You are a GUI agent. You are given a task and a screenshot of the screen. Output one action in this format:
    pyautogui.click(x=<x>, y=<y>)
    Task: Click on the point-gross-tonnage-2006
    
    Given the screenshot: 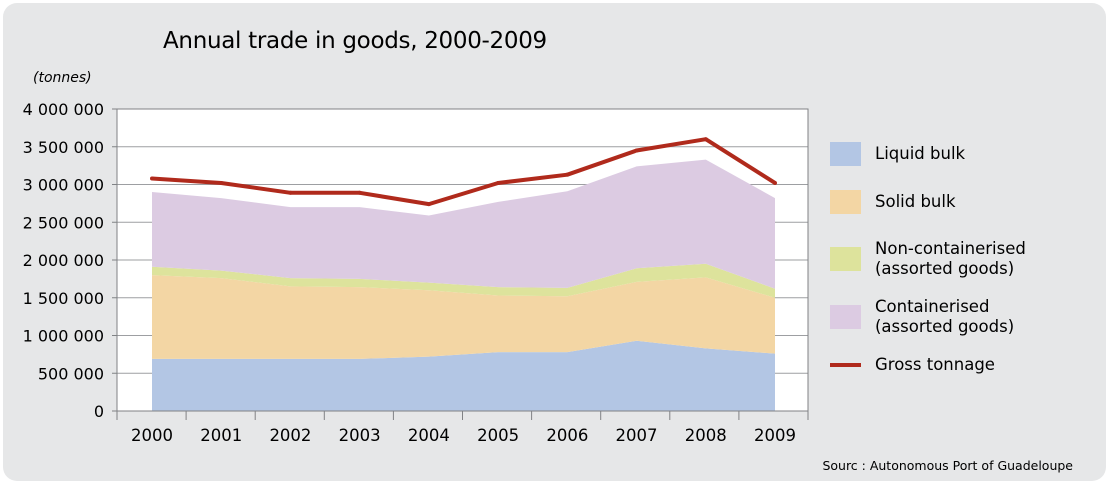 What is the action you would take?
    pyautogui.click(x=567, y=174)
    